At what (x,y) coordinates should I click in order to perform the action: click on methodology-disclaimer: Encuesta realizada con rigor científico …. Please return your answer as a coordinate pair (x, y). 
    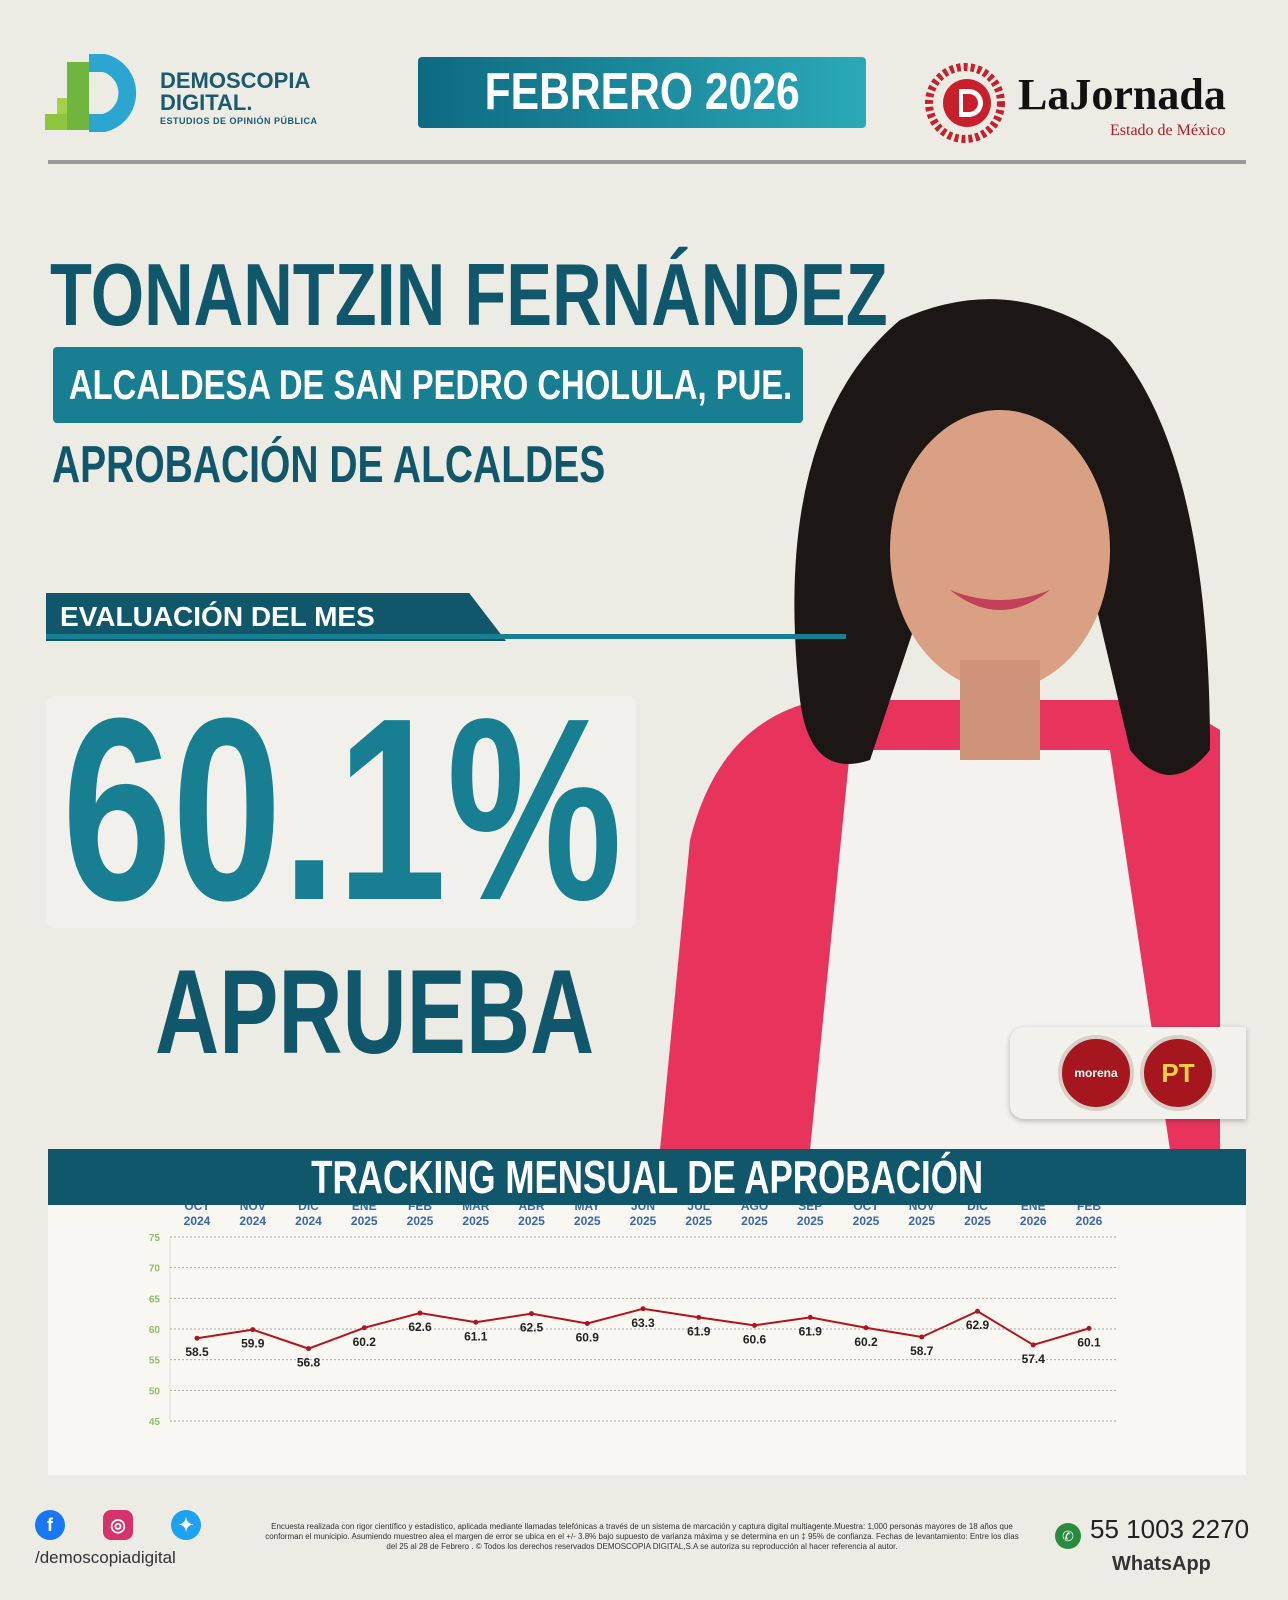
    Looking at the image, I should click on (642, 1536).